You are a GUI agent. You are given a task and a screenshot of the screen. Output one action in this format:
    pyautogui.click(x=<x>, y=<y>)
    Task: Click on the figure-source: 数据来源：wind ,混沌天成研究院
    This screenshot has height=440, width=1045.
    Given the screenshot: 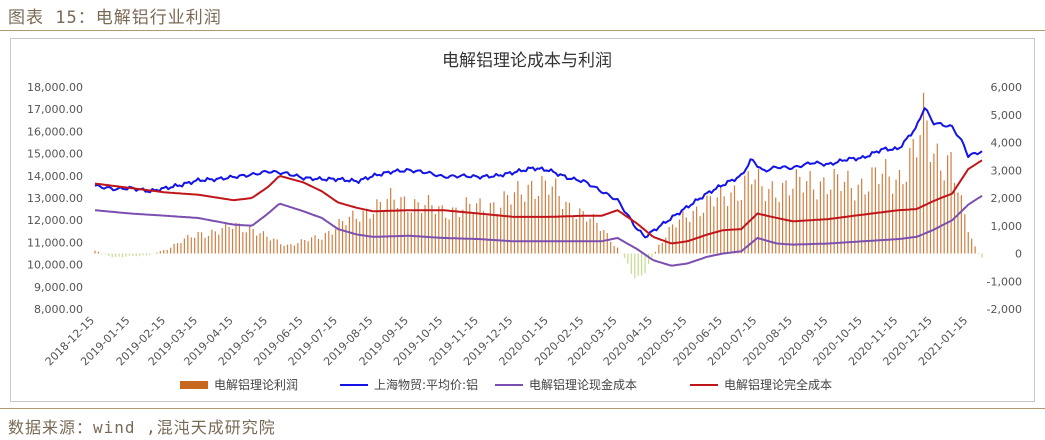 What is the action you would take?
    pyautogui.click(x=142, y=427)
    